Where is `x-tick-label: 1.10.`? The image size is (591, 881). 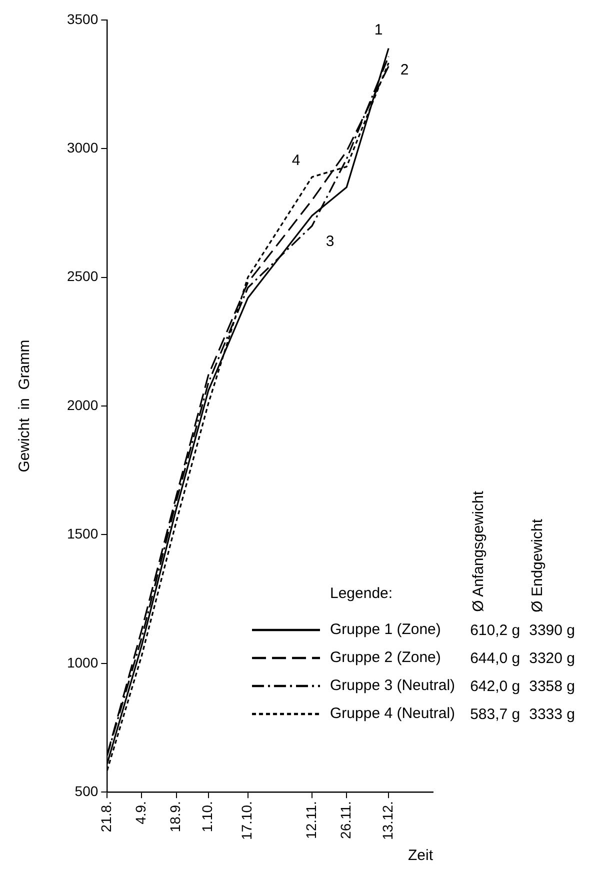
x-tick-label: 1.10. is located at coordinates (207, 816).